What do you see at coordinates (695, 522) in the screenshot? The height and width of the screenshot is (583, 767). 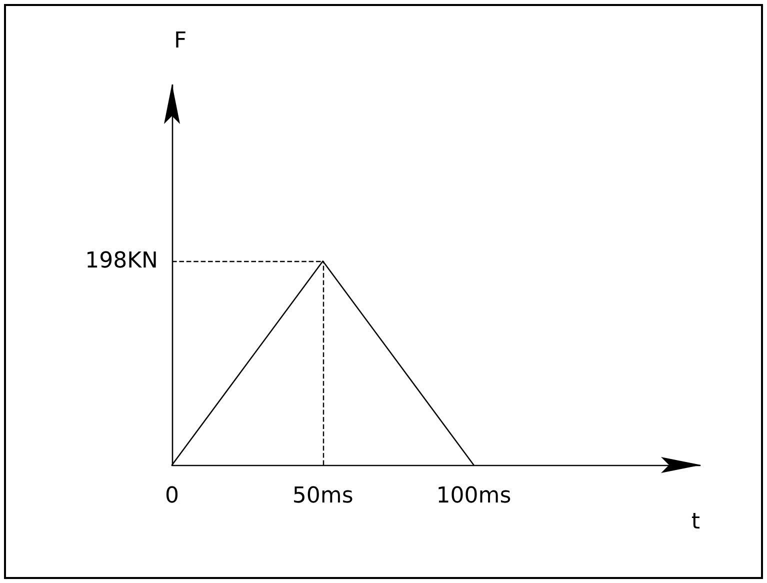 I see `x-axis-title: t` at bounding box center [695, 522].